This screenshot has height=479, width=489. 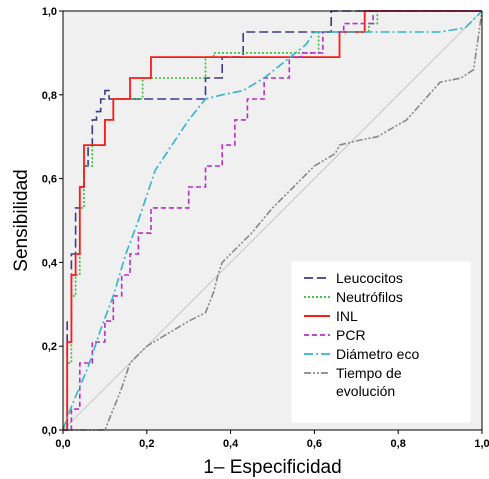 What do you see at coordinates (347, 316) in the screenshot?
I see `legend-label-3: INL` at bounding box center [347, 316].